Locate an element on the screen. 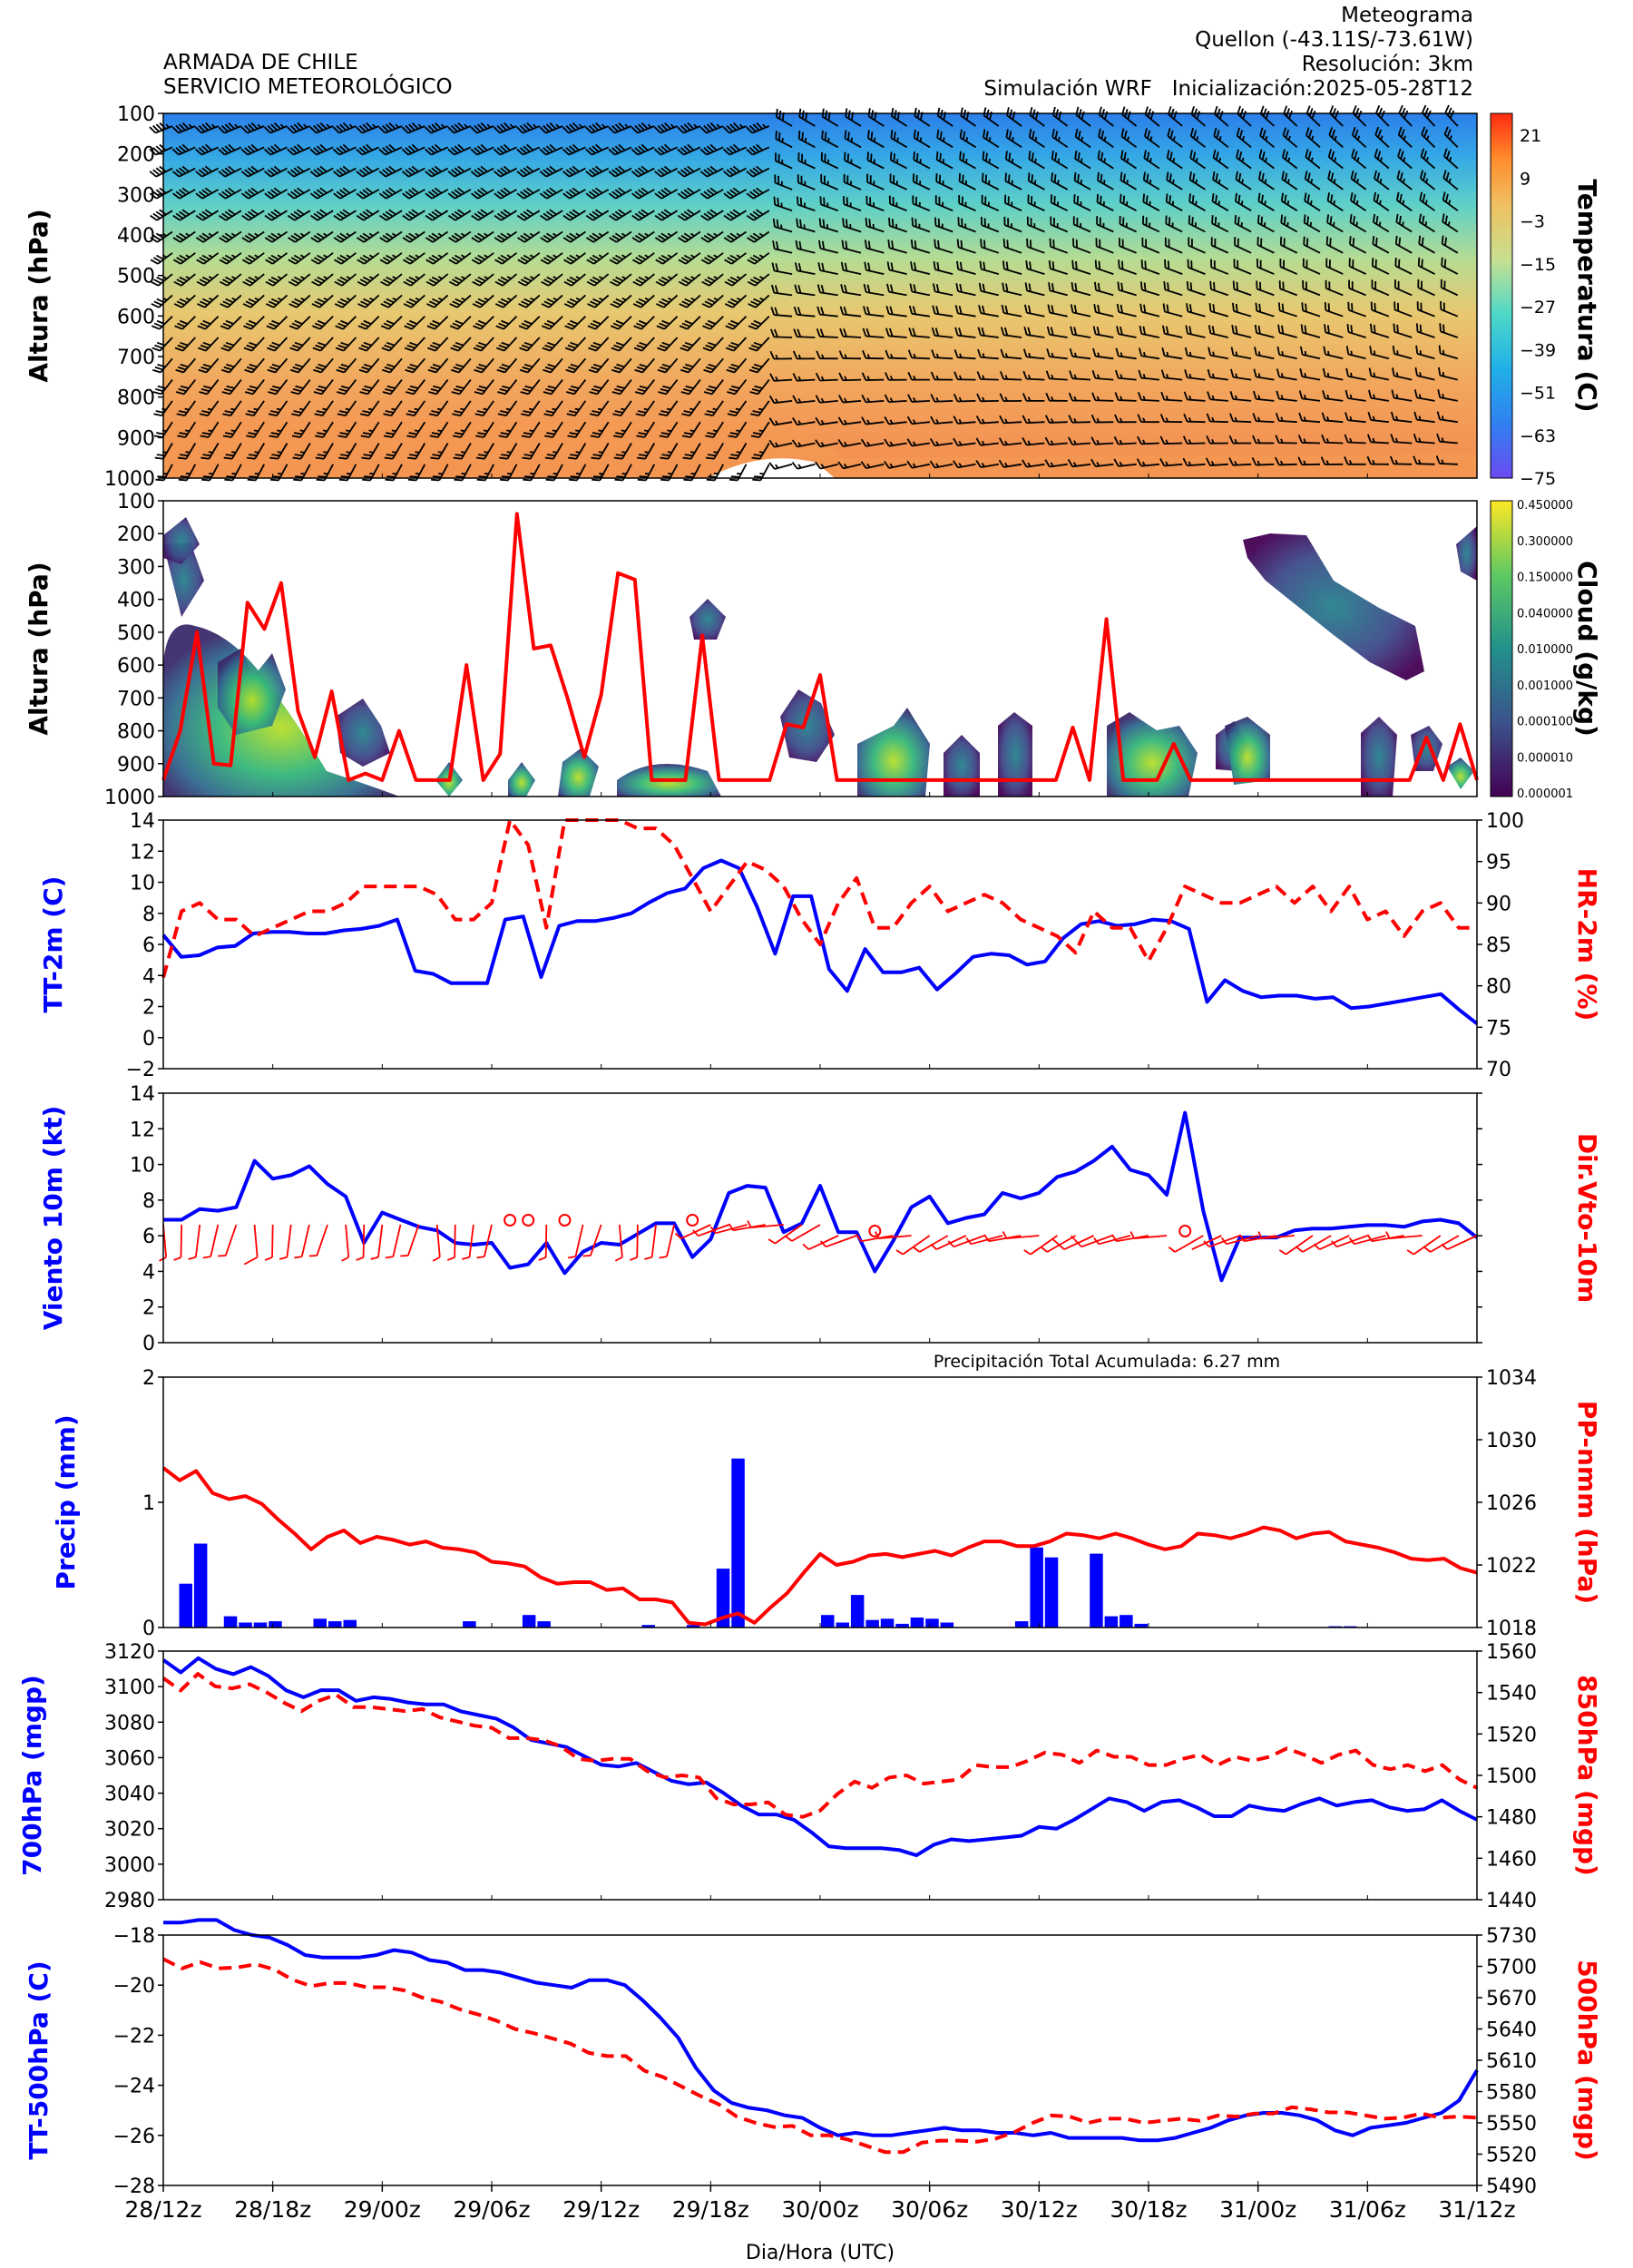 Image resolution: width=1633 pixels, height=2268 pixels. cloud-patch is located at coordinates (1015, 755).